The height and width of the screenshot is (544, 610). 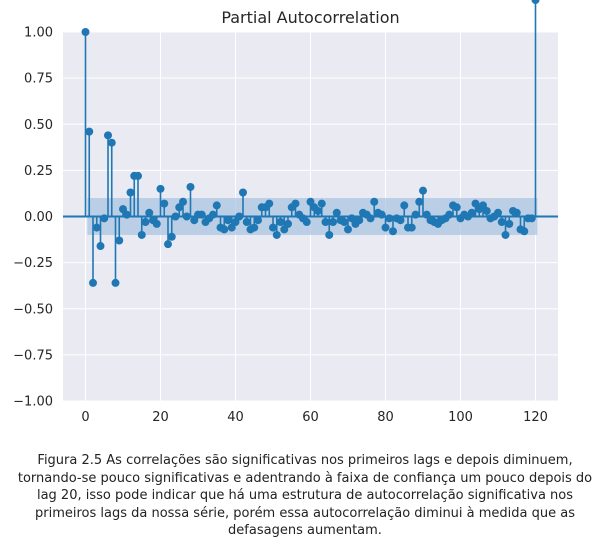 I want to click on x-tick-label: 120, so click(x=535, y=417).